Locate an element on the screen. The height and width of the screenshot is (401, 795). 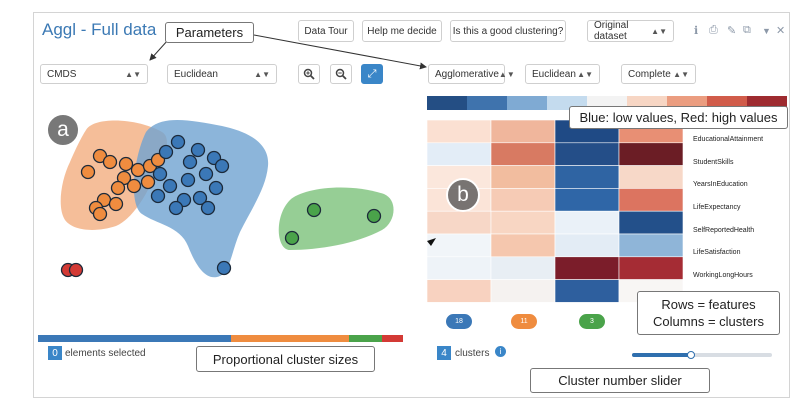
cluster-size-segment is located at coordinates (135, 338).